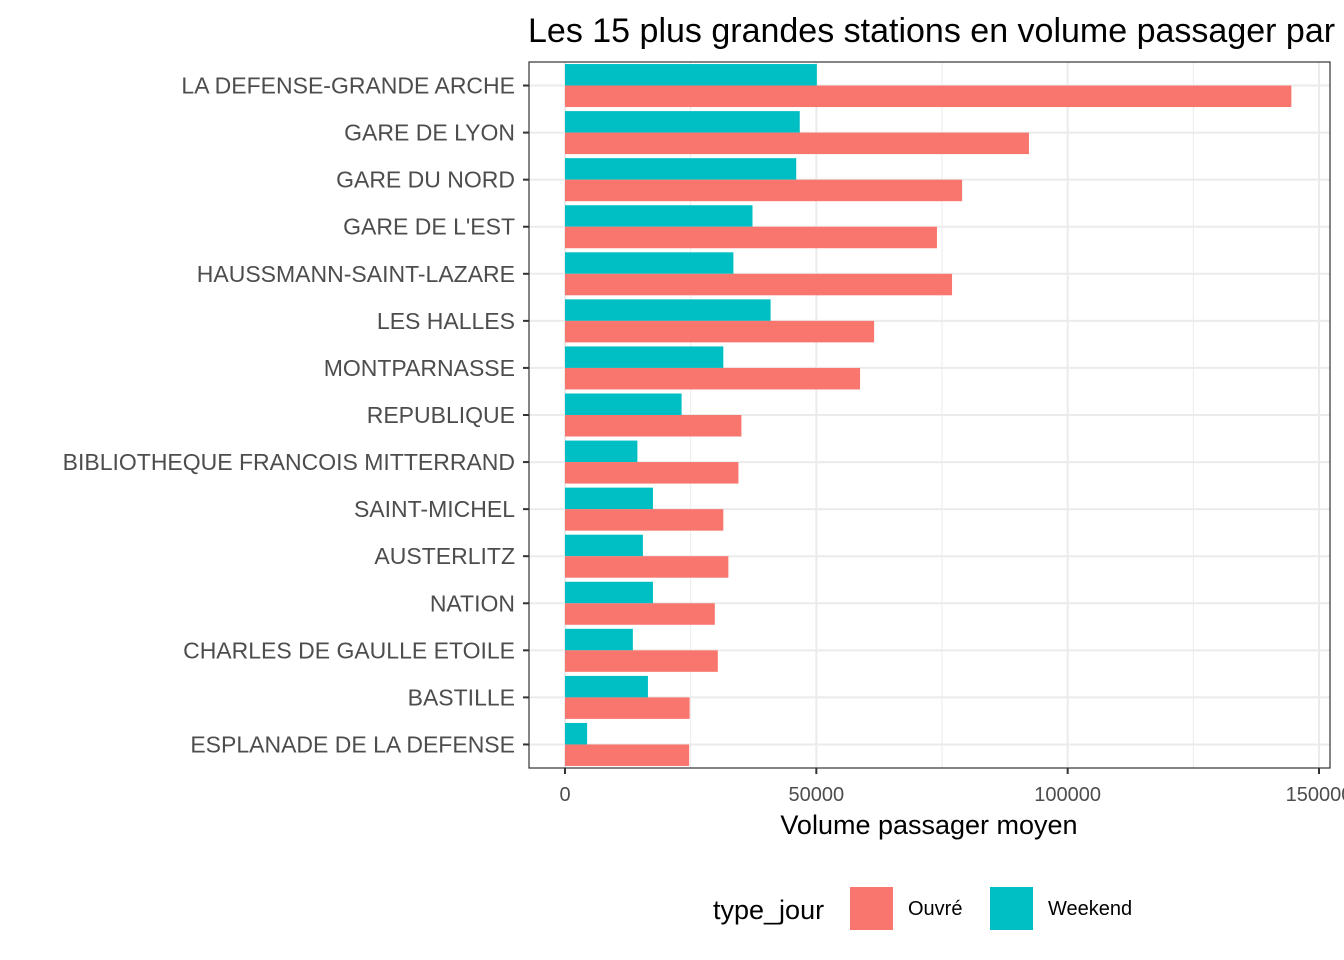  Describe the element at coordinates (349, 650) in the screenshot. I see `y-tick-label: CHARLES DE GAULLE ETOILE` at that location.